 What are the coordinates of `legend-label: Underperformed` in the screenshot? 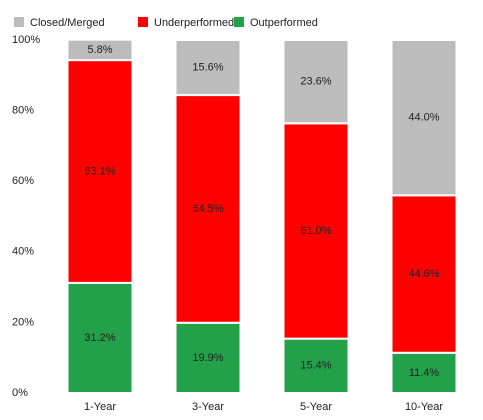 It's located at (194, 23).